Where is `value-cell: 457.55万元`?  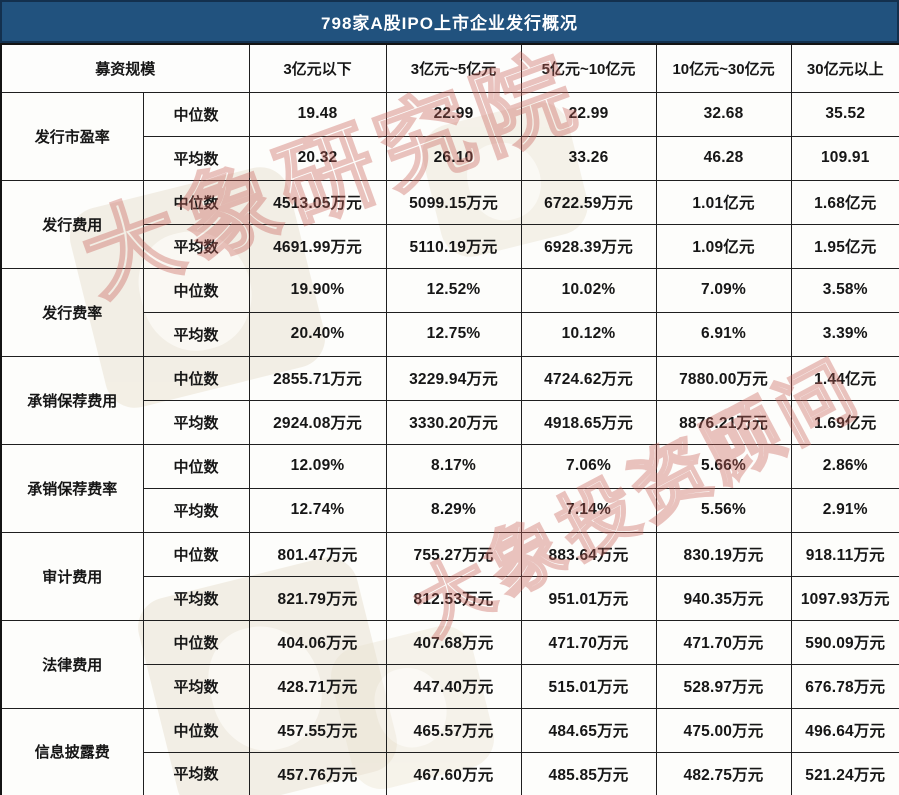 value-cell: 457.55万元 is located at coordinates (317, 730).